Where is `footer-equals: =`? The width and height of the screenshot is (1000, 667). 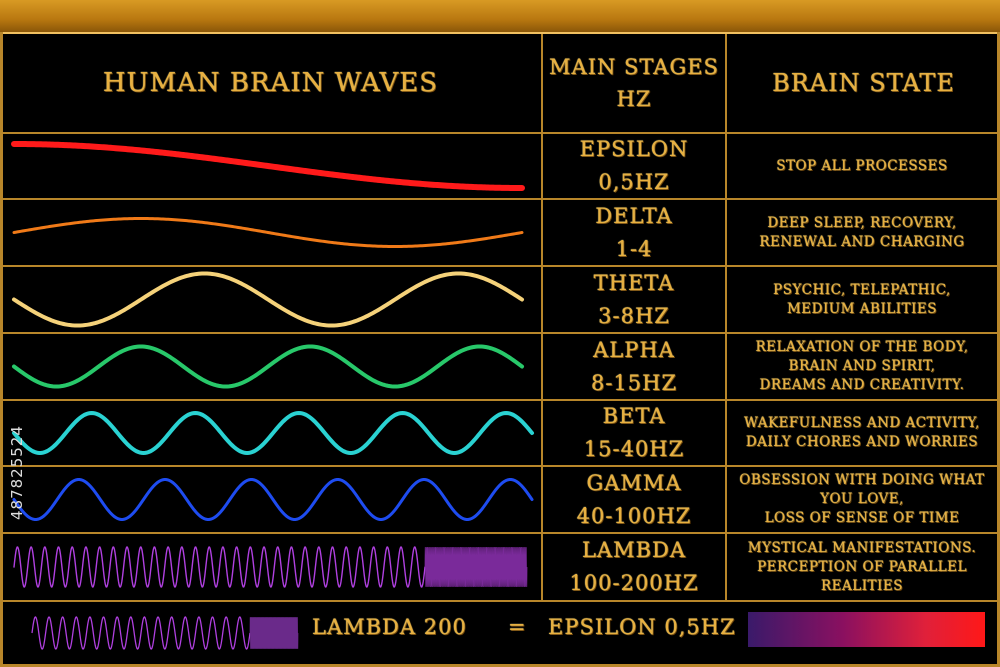
footer-equals: = is located at coordinates (517, 627).